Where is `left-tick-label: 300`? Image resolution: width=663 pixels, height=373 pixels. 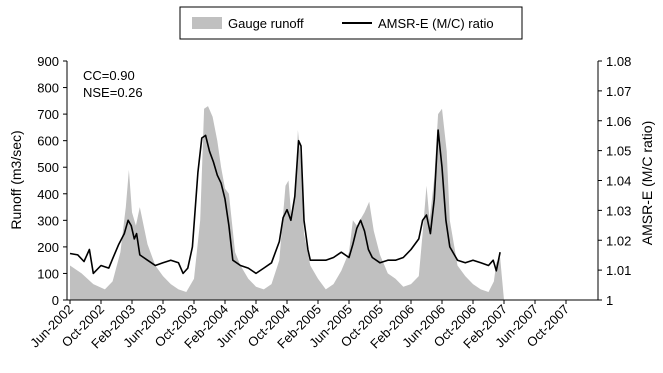 left-tick-label: 300 is located at coordinates (48, 220).